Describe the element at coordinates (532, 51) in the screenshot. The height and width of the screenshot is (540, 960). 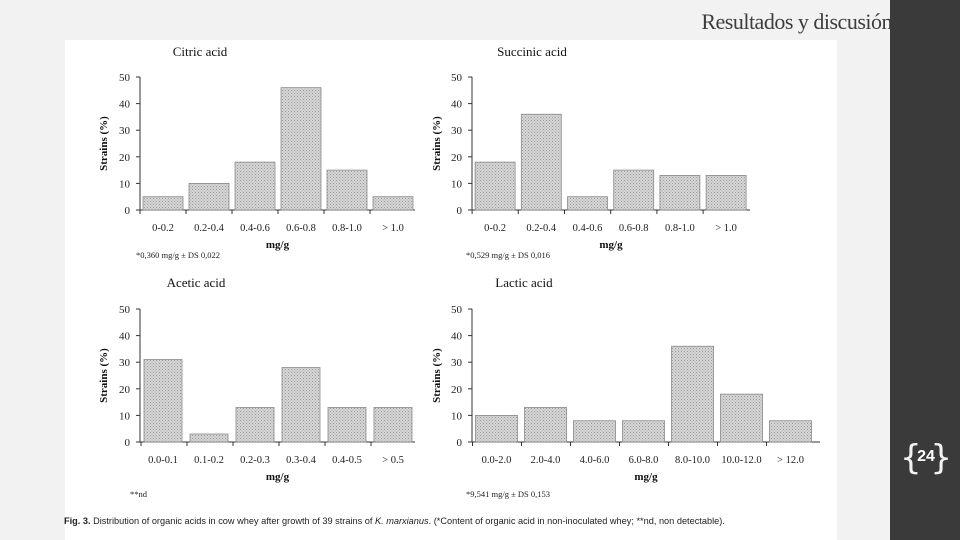
I see `chart-title: Succinic acid` at that location.